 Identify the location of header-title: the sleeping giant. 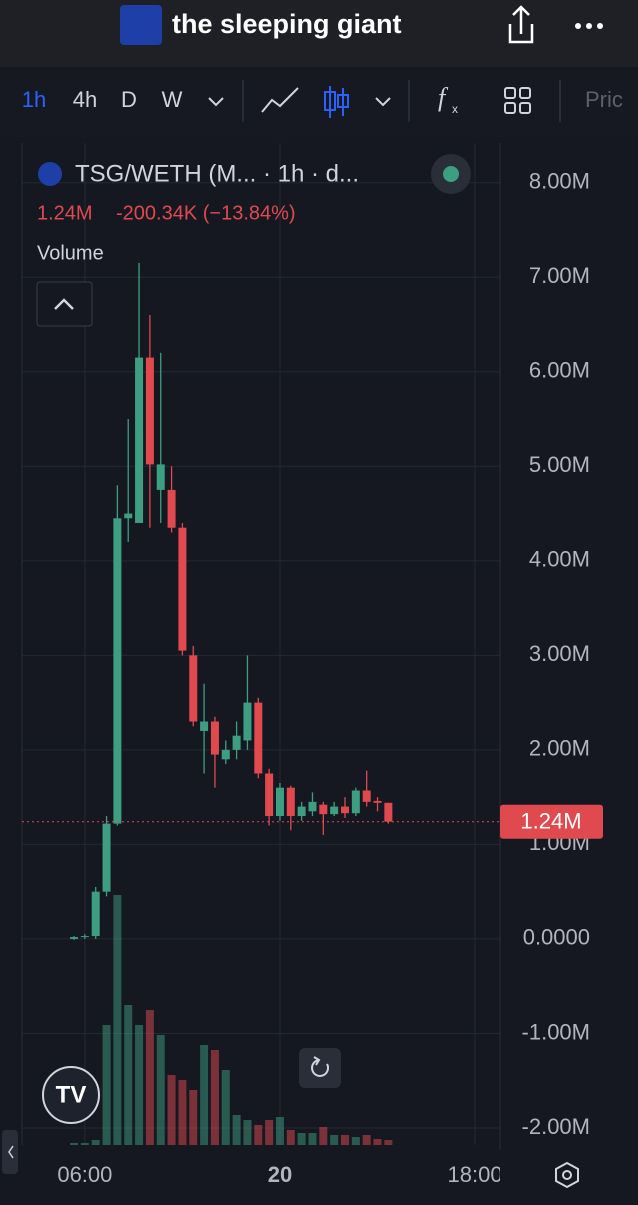
(287, 24).